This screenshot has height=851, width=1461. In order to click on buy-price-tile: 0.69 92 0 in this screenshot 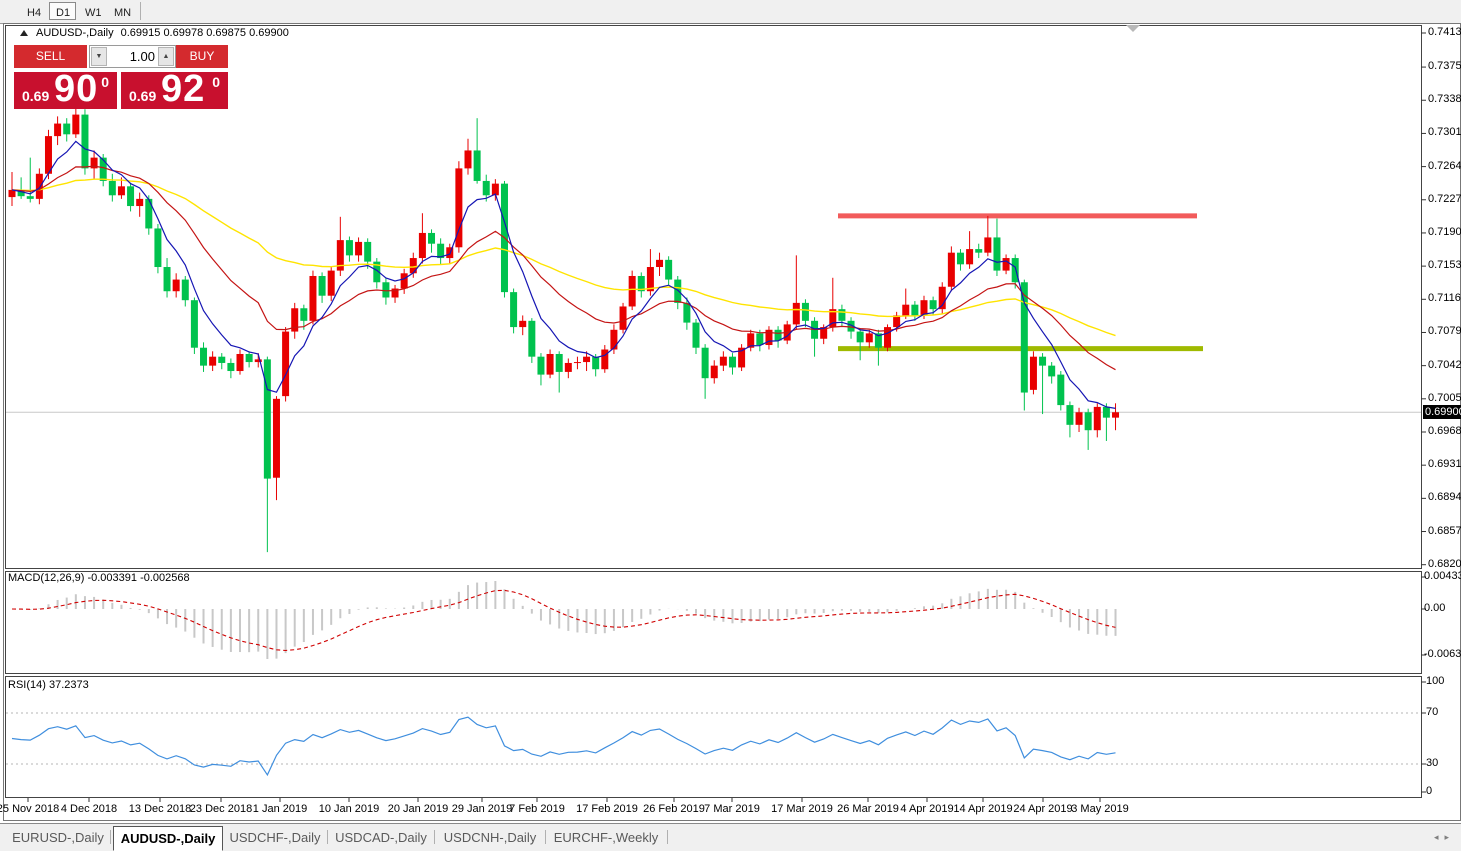, I will do `click(174, 89)`.